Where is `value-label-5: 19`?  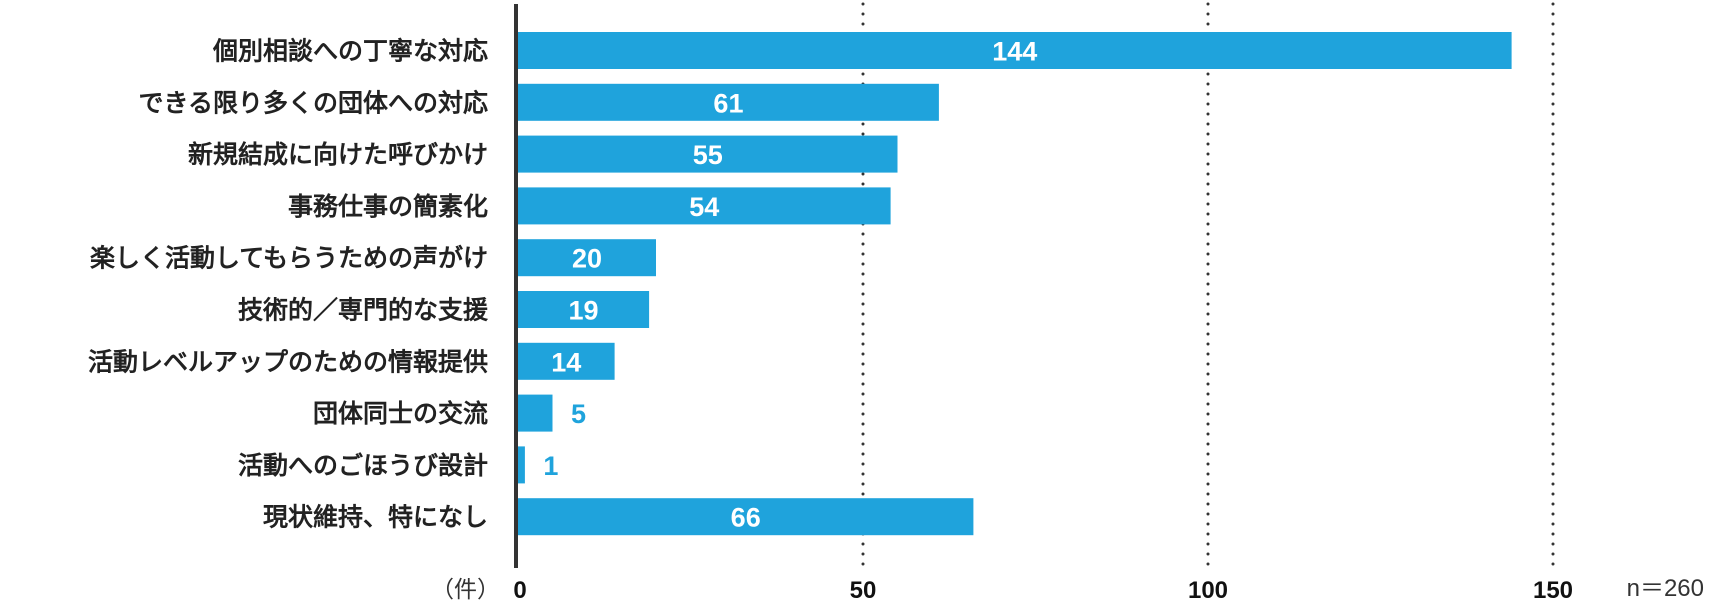 value-label-5: 19 is located at coordinates (584, 311).